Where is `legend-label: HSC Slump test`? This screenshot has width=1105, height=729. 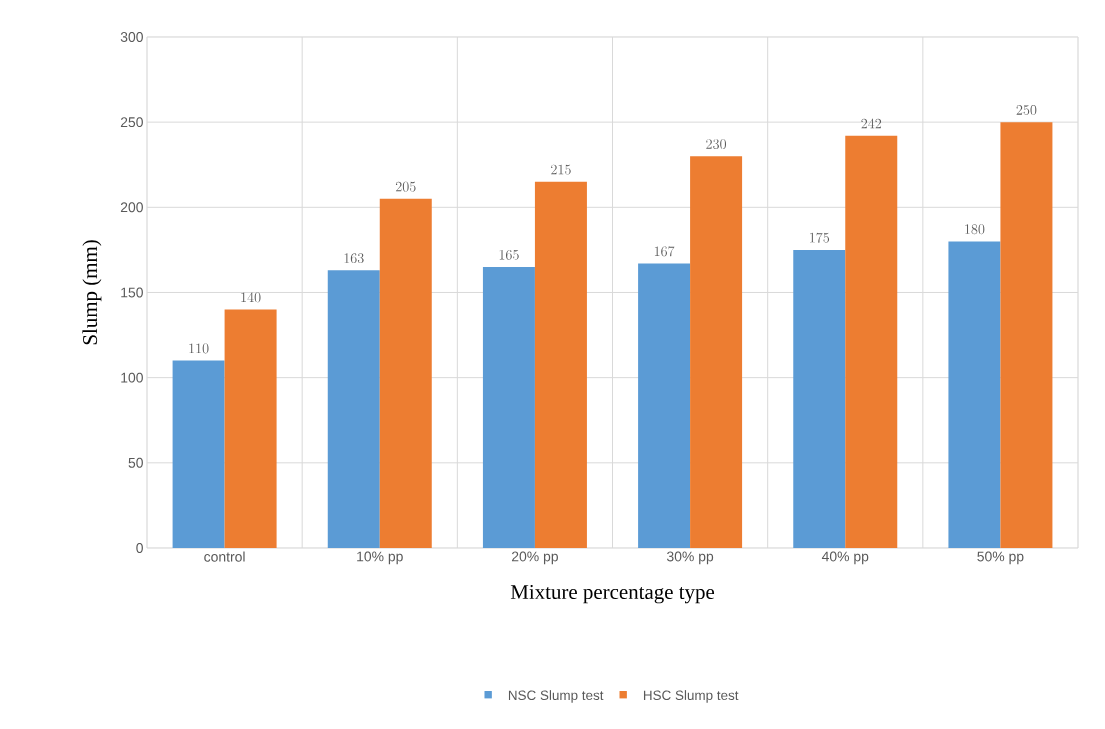
legend-label: HSC Slump test is located at coordinates (691, 696).